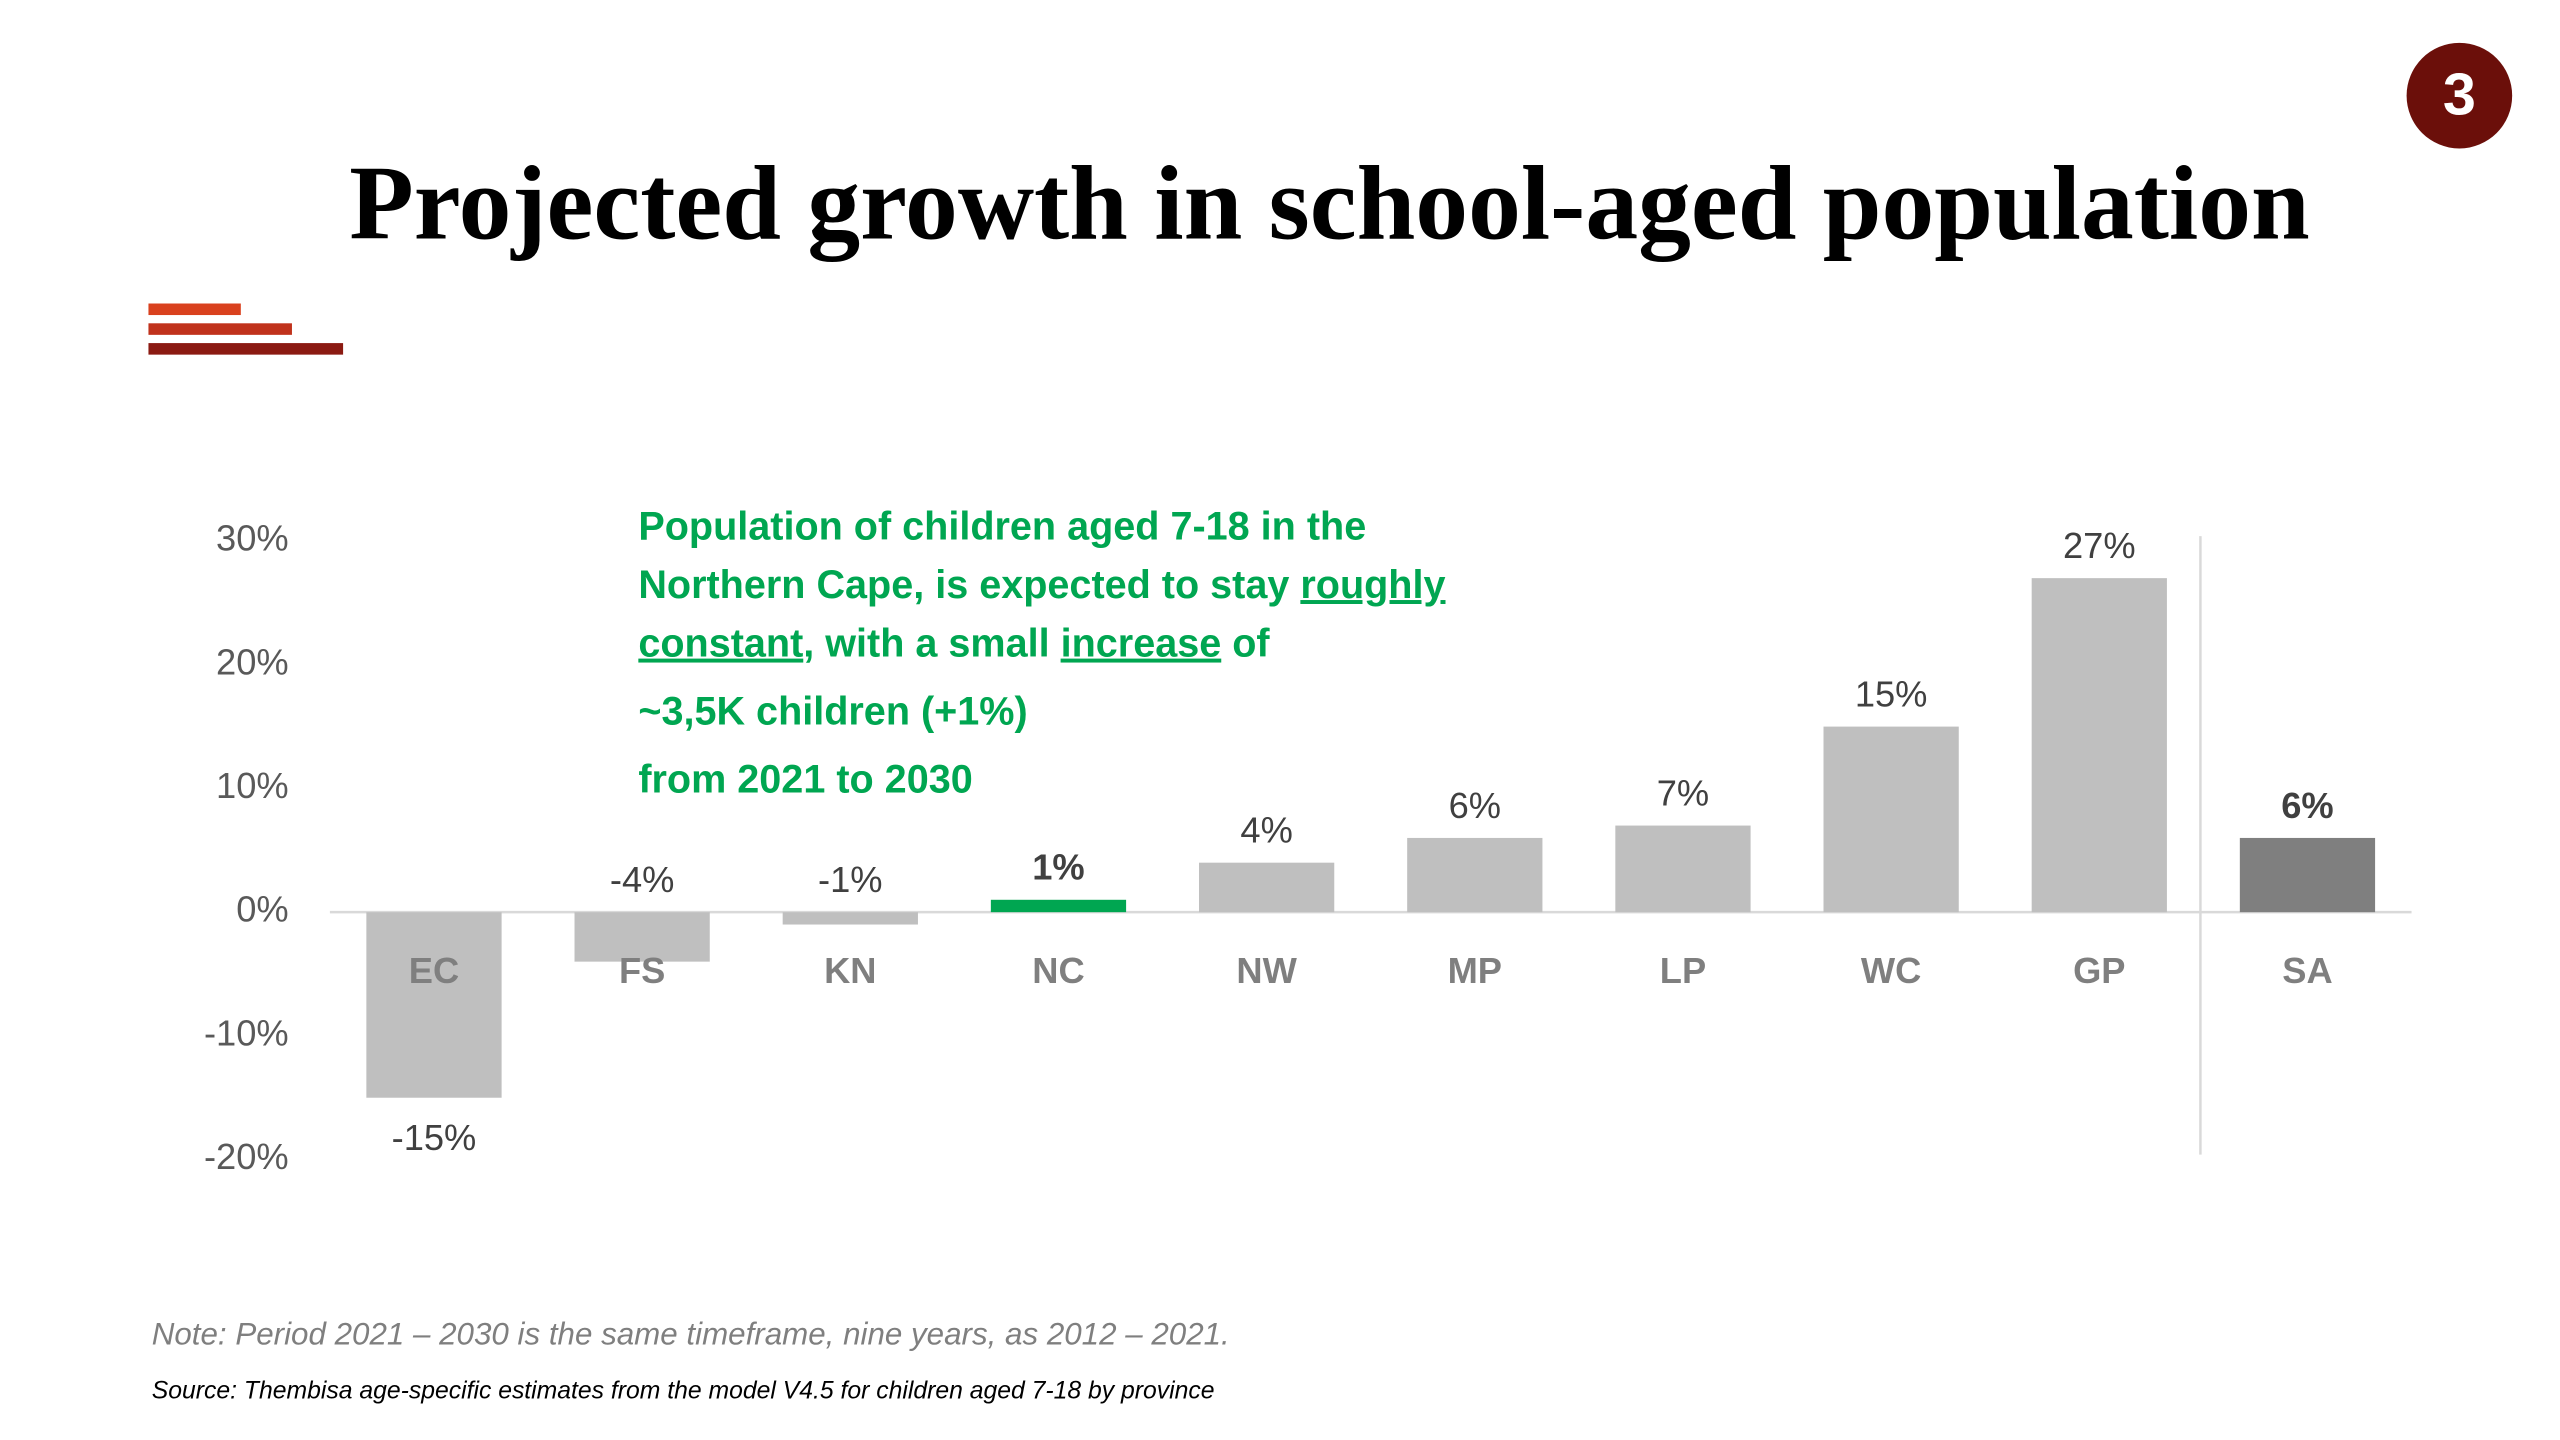  I want to click on y-tick-label: 10%, so click(252, 785).